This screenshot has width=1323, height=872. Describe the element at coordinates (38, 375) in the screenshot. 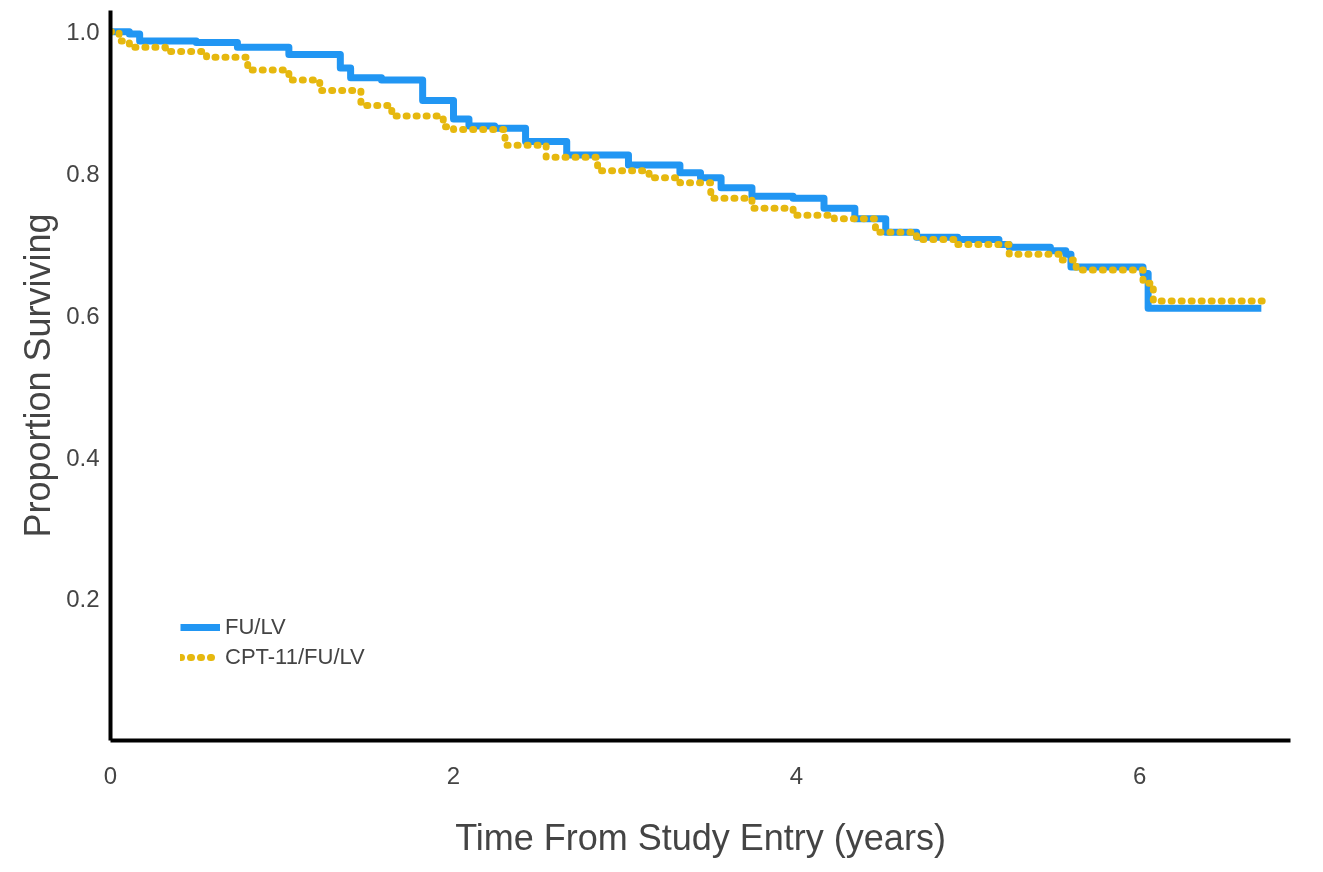

I see `y-axis-title: Proportion Surviving` at that location.